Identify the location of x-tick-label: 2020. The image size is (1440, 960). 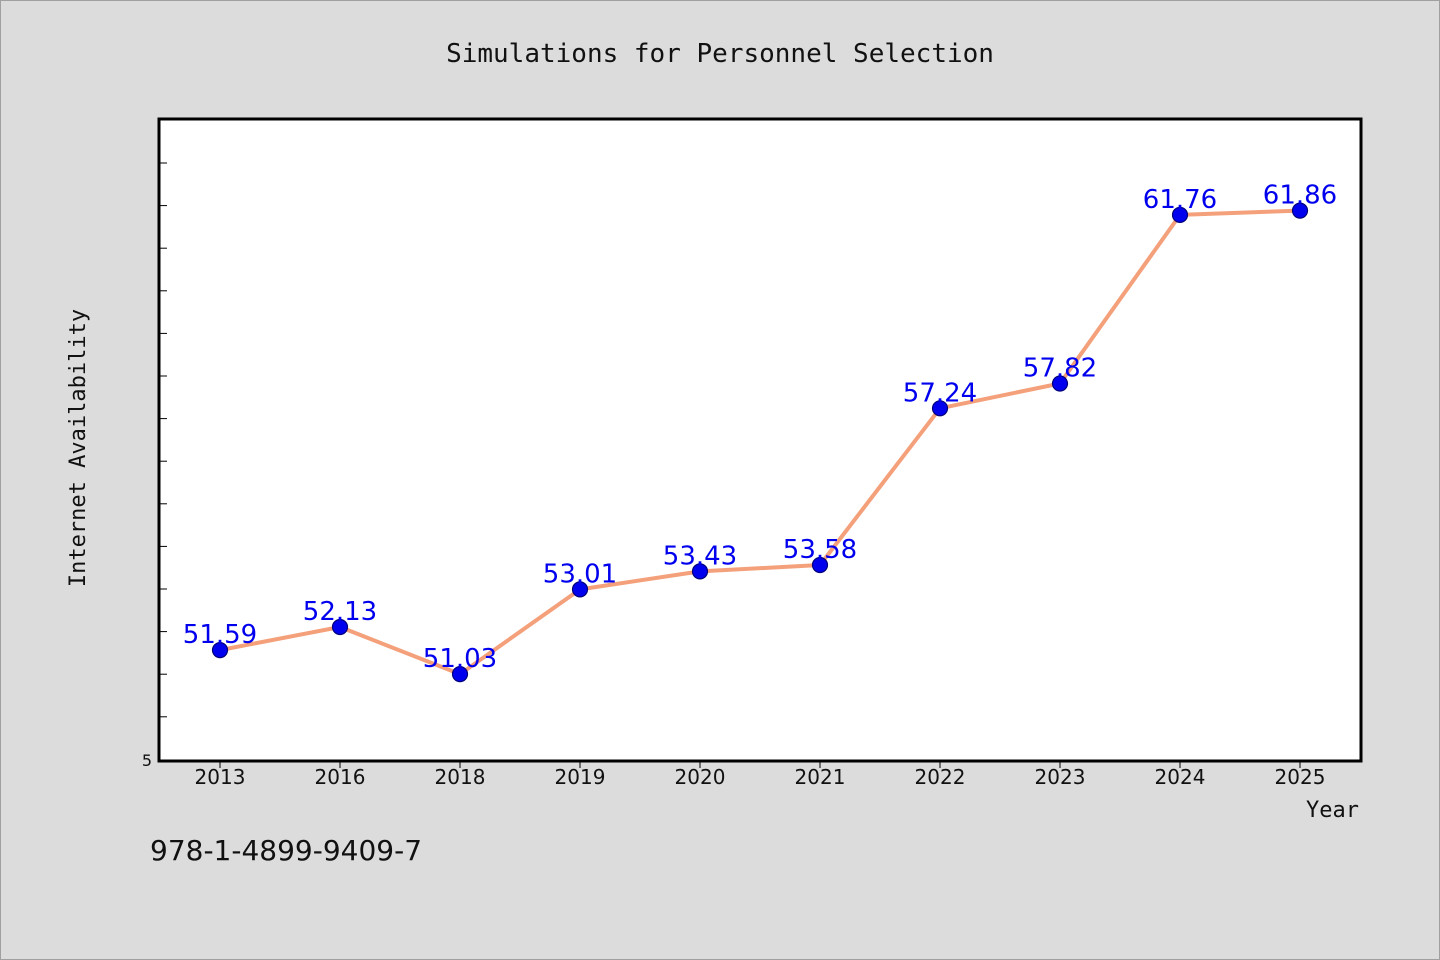
(700, 777).